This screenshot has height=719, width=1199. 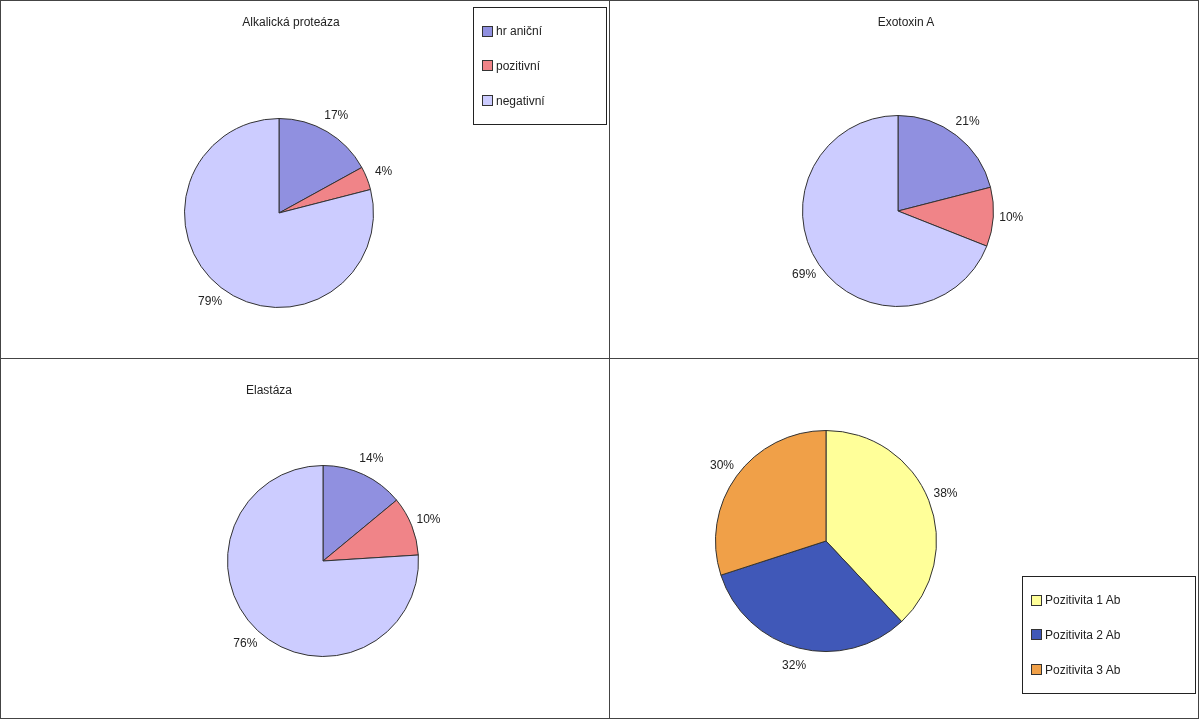 I want to click on legend-label: hr aniční, so click(x=519, y=31).